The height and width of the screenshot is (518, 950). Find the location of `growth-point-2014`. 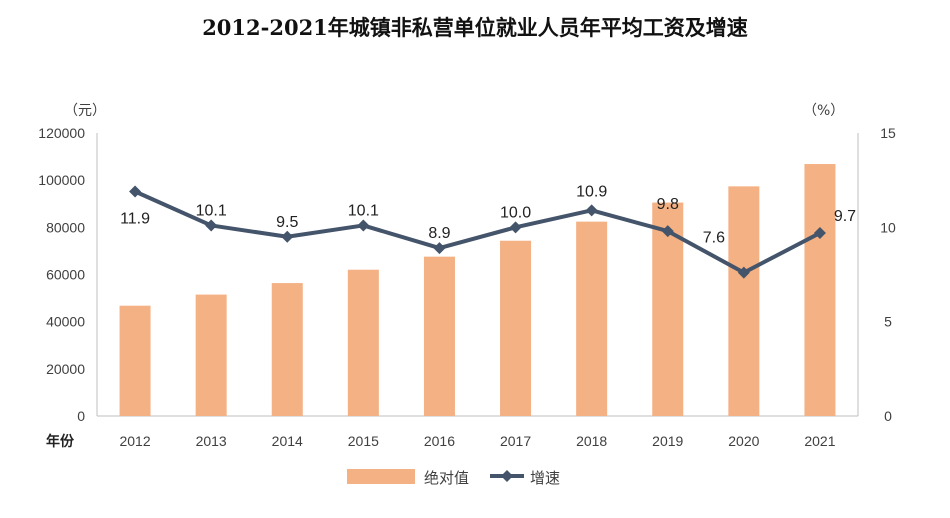

growth-point-2014 is located at coordinates (287, 236).